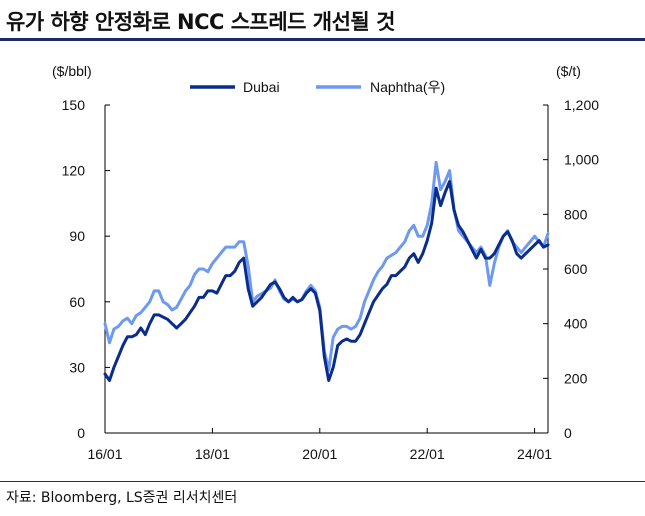 The height and width of the screenshot is (516, 645). Describe the element at coordinates (72, 71) in the screenshot. I see `y-left-unit-label: ($/bbl)` at that location.